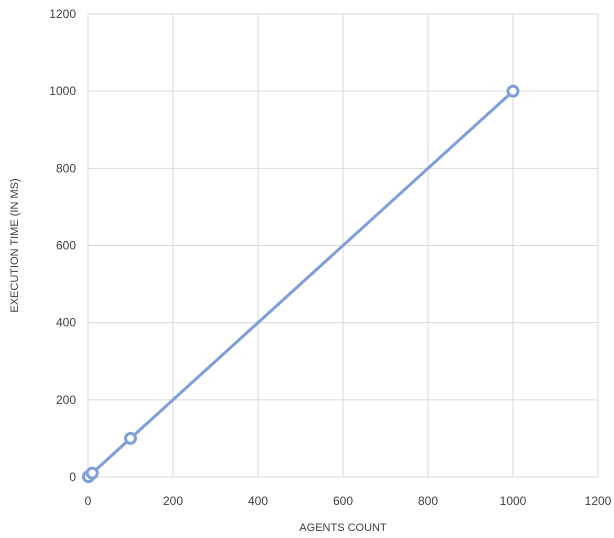 This screenshot has height=538, width=614. What do you see at coordinates (66, 246) in the screenshot?
I see `y-tick-label: 600` at bounding box center [66, 246].